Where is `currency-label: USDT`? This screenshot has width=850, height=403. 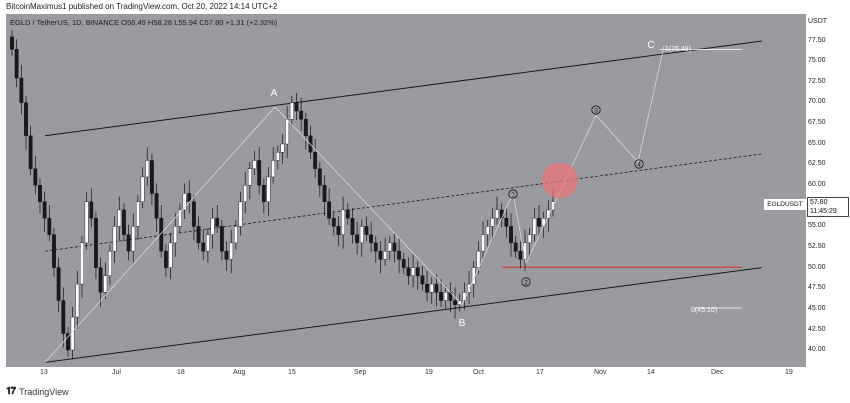 currency-label: USDT is located at coordinates (818, 21).